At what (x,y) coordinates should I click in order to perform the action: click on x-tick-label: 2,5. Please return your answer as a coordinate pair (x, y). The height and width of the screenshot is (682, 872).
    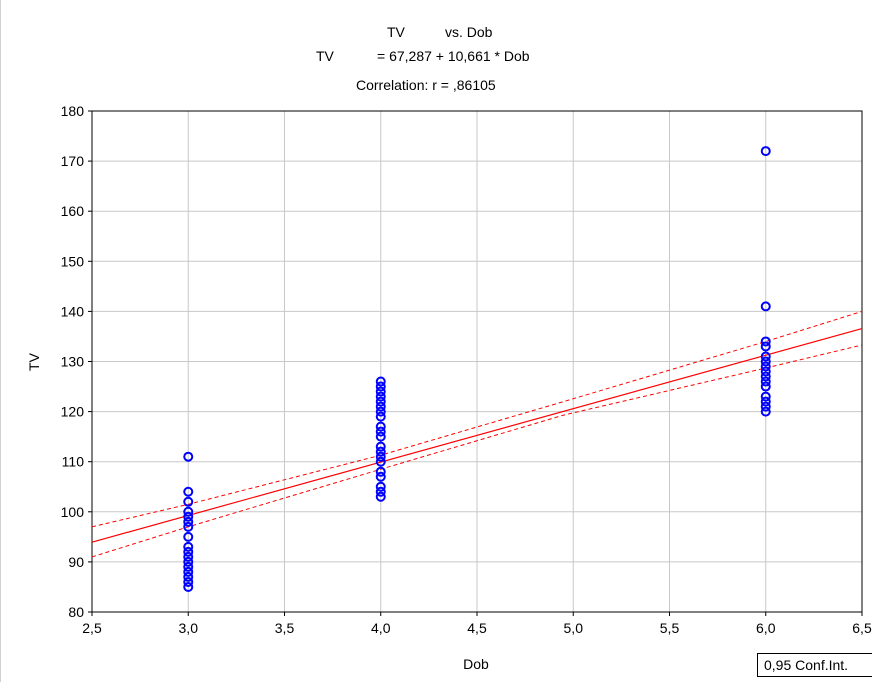
    Looking at the image, I should click on (92, 628).